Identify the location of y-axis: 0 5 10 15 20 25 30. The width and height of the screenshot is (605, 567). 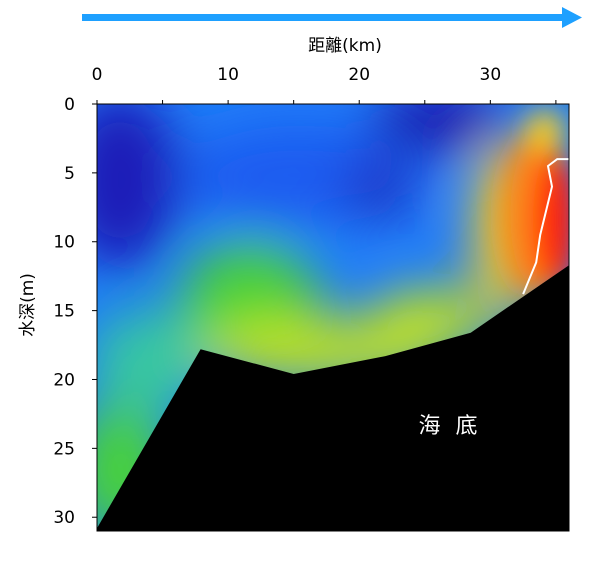
(75, 311).